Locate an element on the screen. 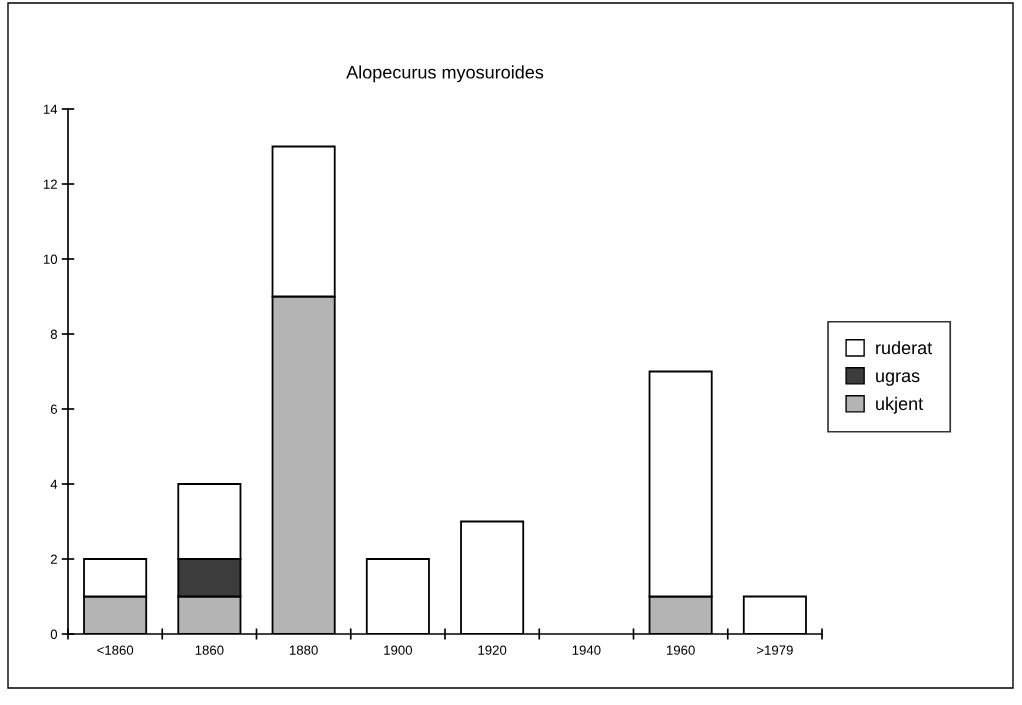 The image size is (1022, 705). legend-label: ruderat is located at coordinates (904, 347).